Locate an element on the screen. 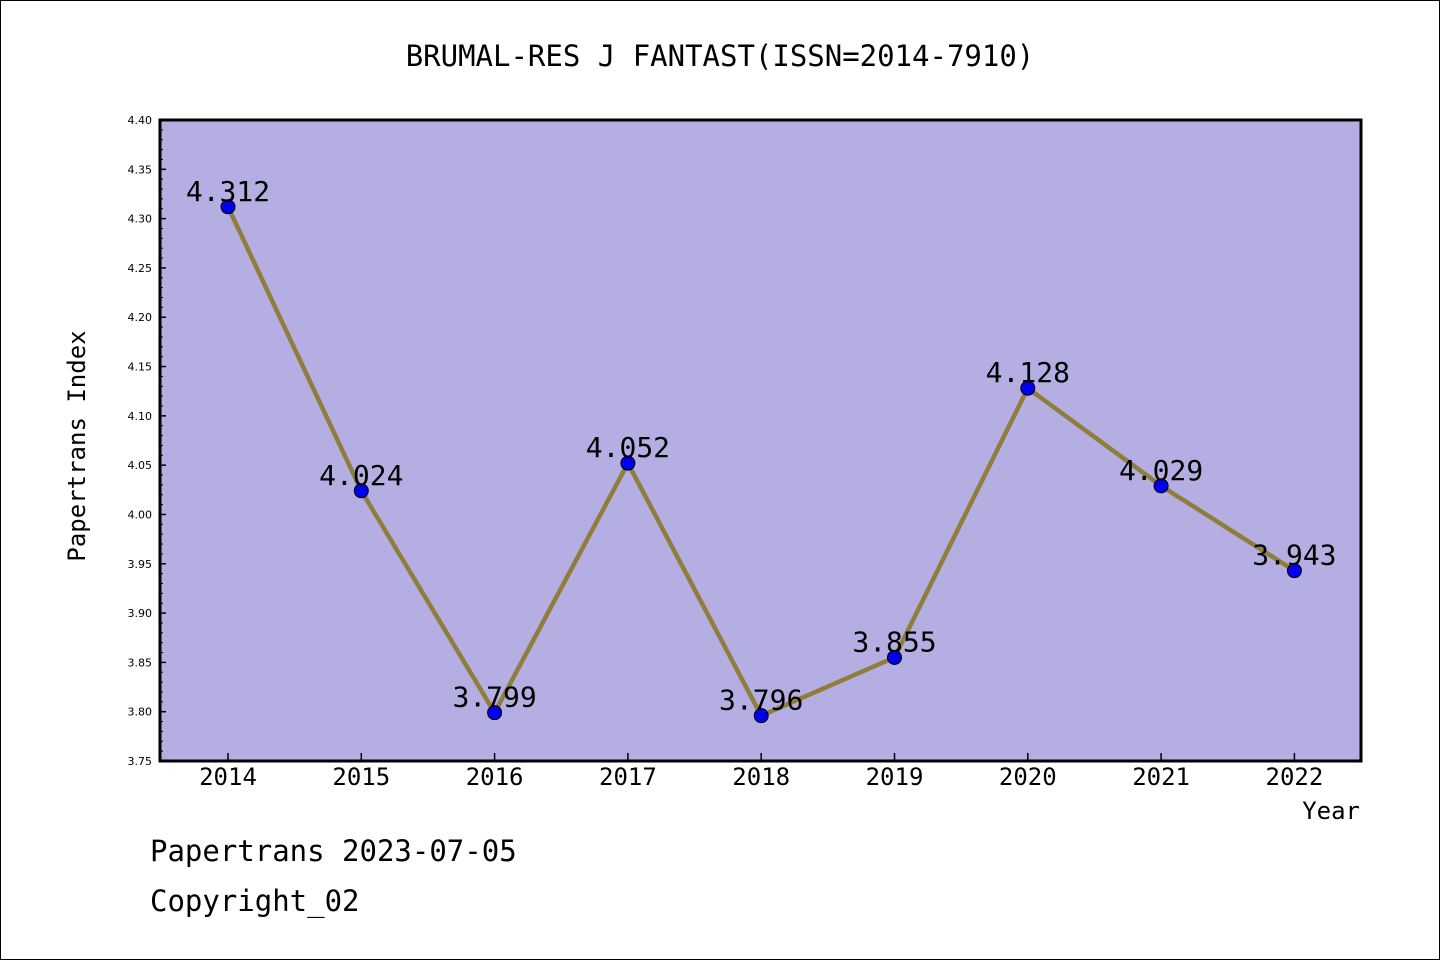 Image resolution: width=1440 pixels, height=960 pixels. y-tick-label: 4.00 is located at coordinates (140, 514).